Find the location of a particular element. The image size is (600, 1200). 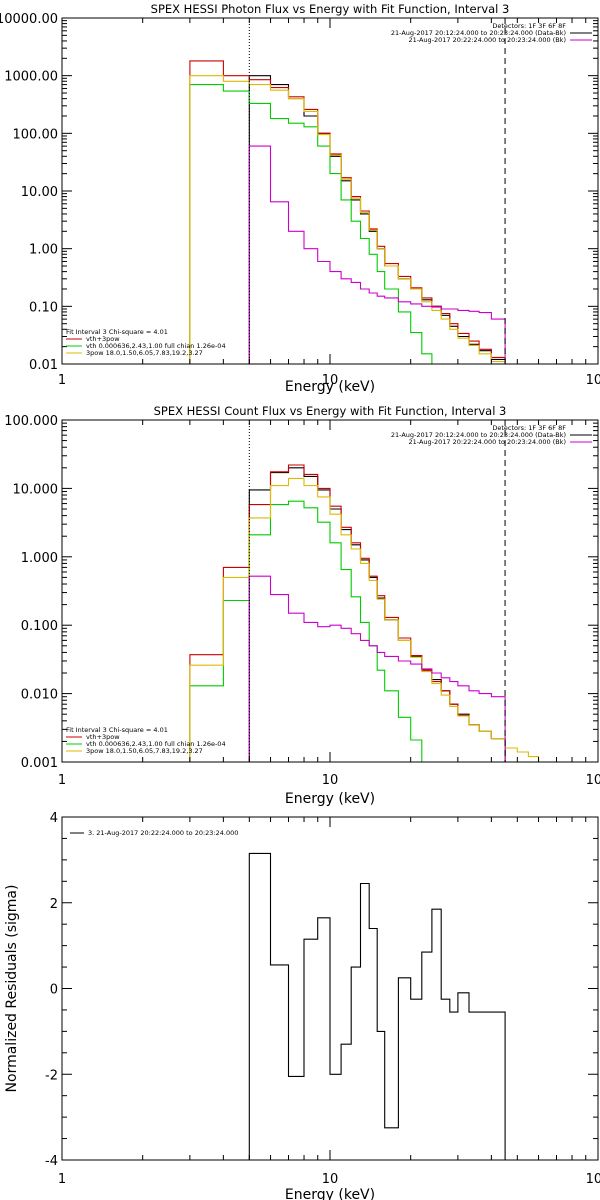

y-tick-label: 0.100 is located at coordinates (39, 626).